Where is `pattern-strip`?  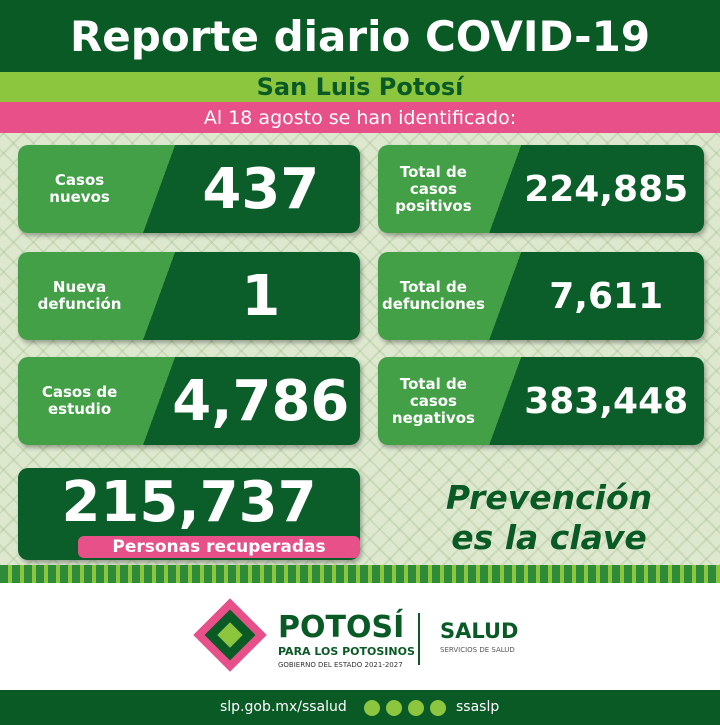
pattern-strip is located at coordinates (360, 574).